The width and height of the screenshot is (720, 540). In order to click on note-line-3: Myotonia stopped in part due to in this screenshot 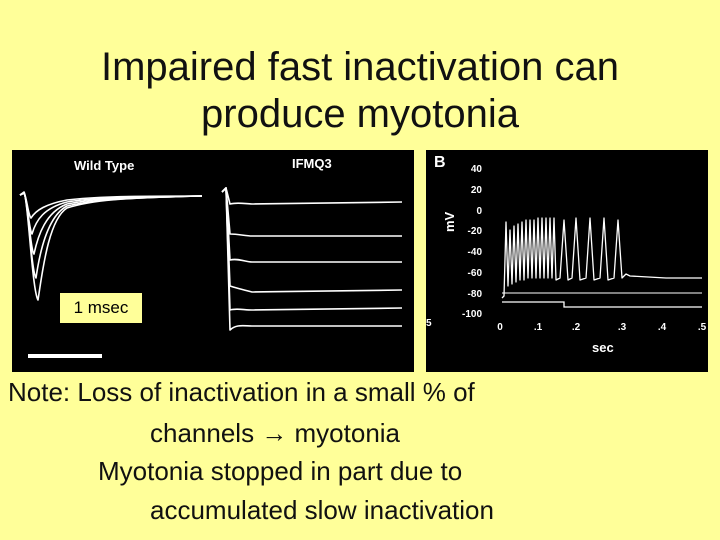, I will do `click(280, 471)`.